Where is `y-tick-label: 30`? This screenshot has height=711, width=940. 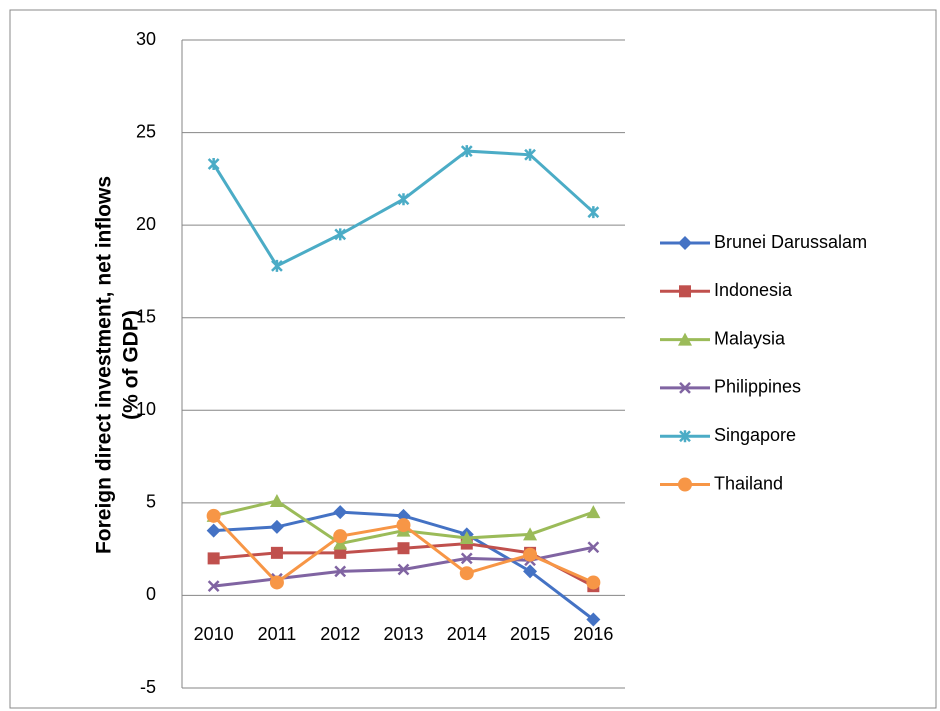
y-tick-label: 30 is located at coordinates (146, 39).